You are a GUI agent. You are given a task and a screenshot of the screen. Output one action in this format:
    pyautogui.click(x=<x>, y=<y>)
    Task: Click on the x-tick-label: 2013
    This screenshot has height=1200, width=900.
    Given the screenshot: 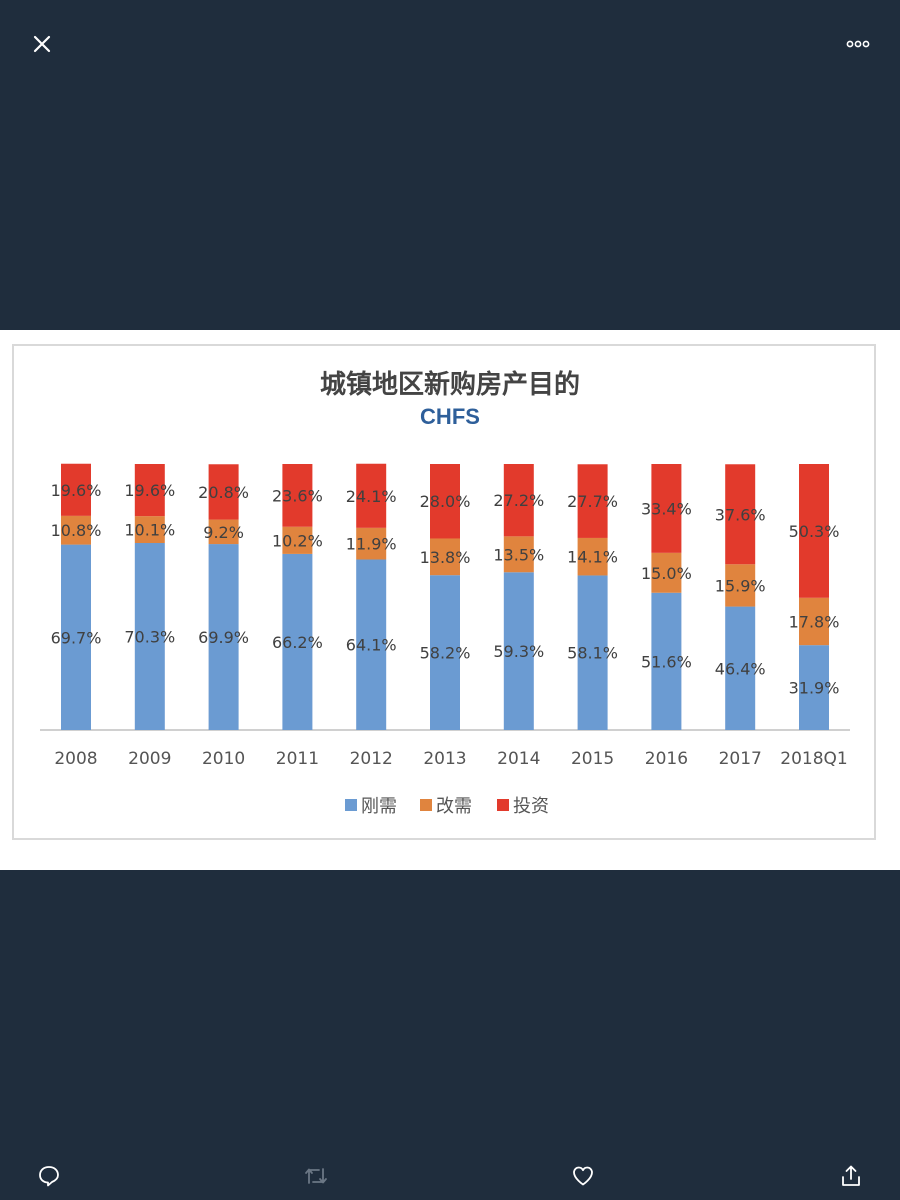 What is the action you would take?
    pyautogui.click(x=444, y=759)
    